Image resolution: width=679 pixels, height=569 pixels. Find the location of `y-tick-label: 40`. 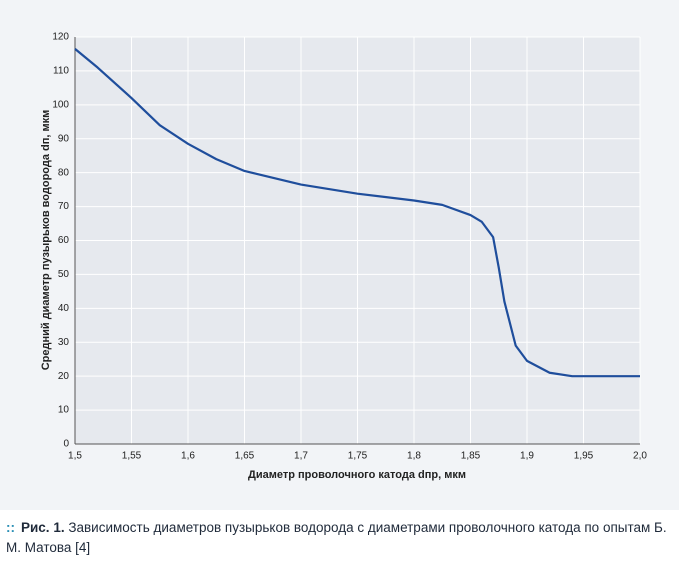

y-tick-label: 40 is located at coordinates (64, 308).